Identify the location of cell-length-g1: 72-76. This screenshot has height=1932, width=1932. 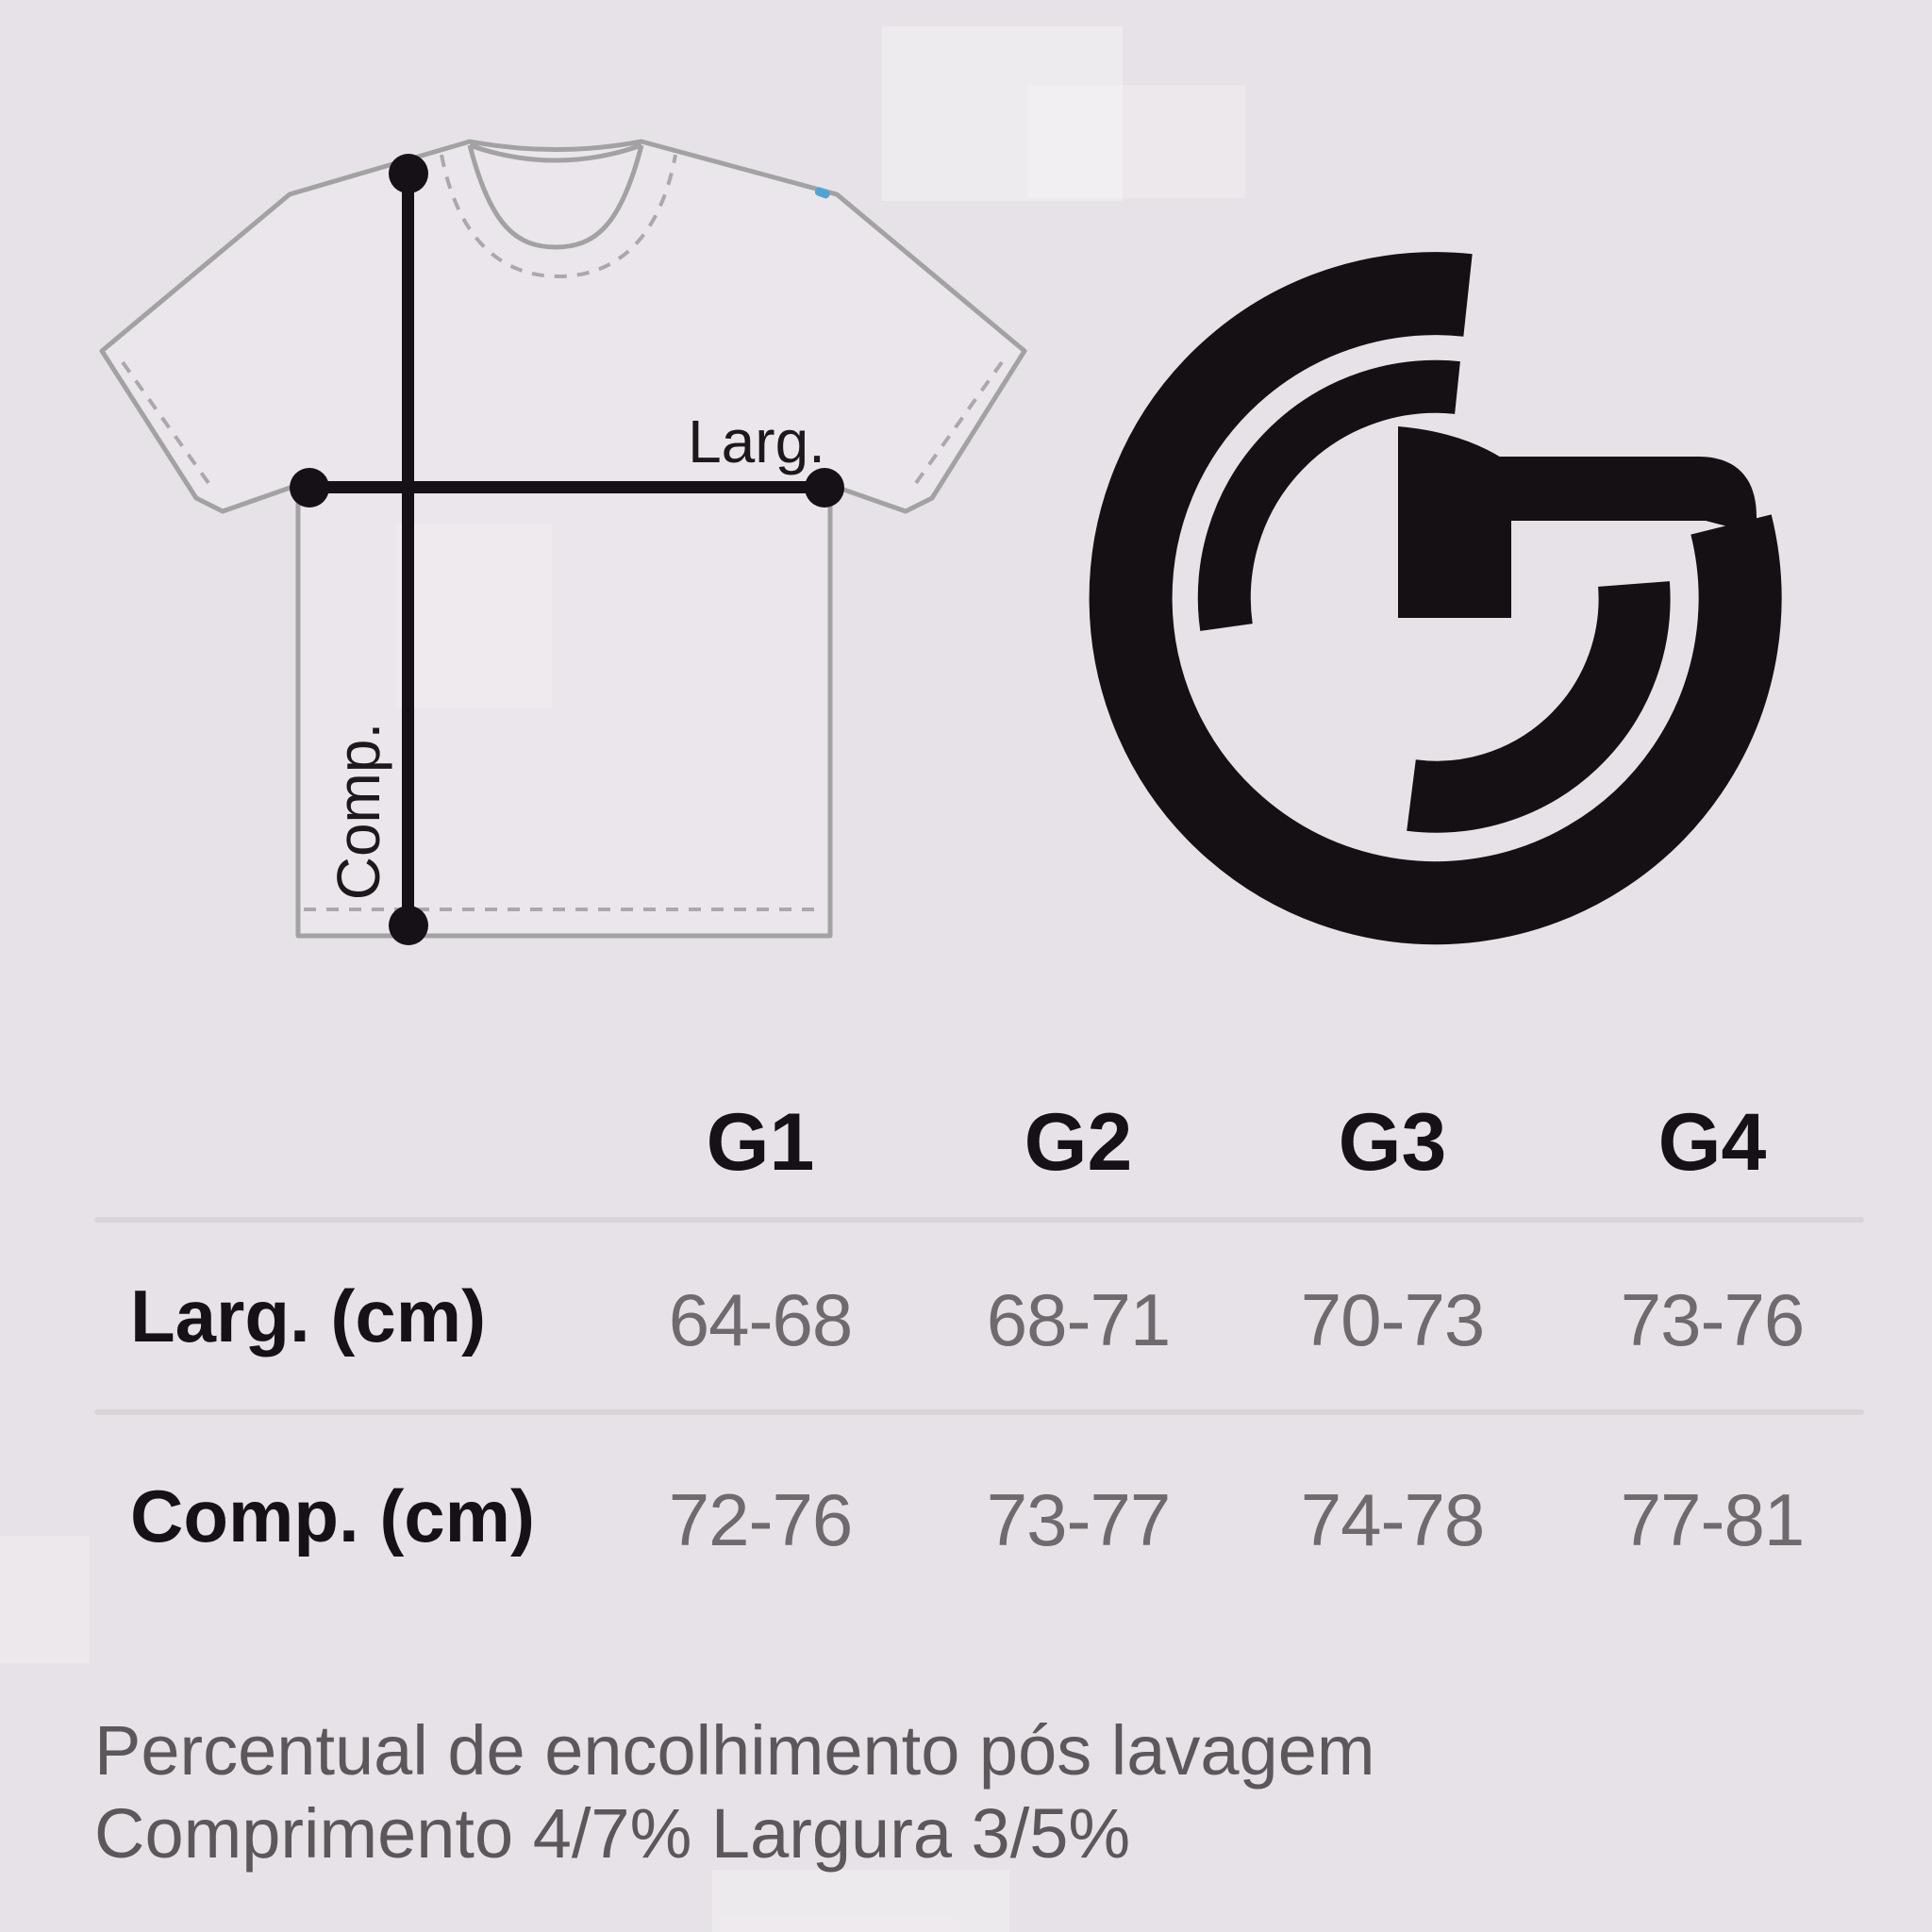
(761, 1520).